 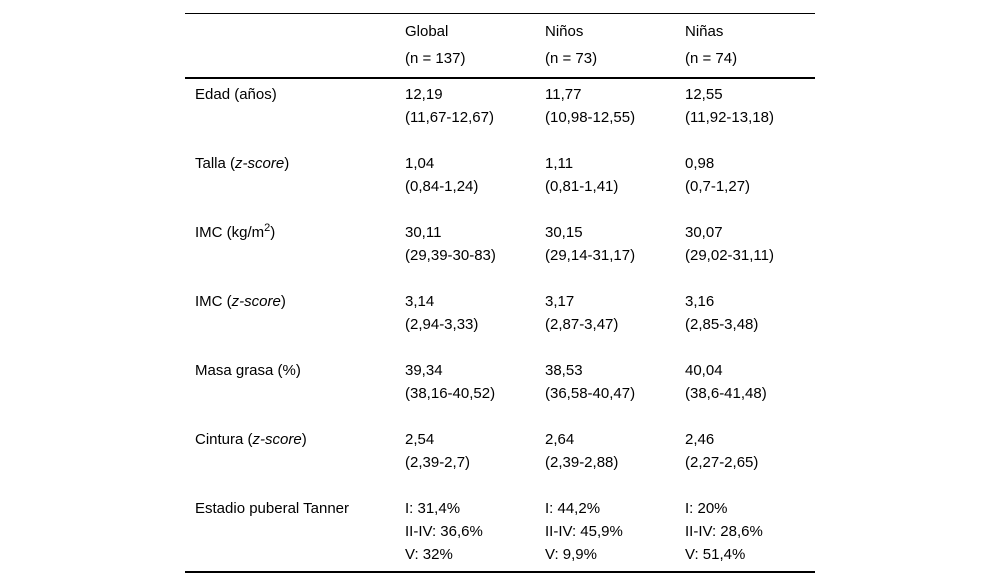 What do you see at coordinates (573, 508) in the screenshot?
I see `cell-value: I: 44,2%` at bounding box center [573, 508].